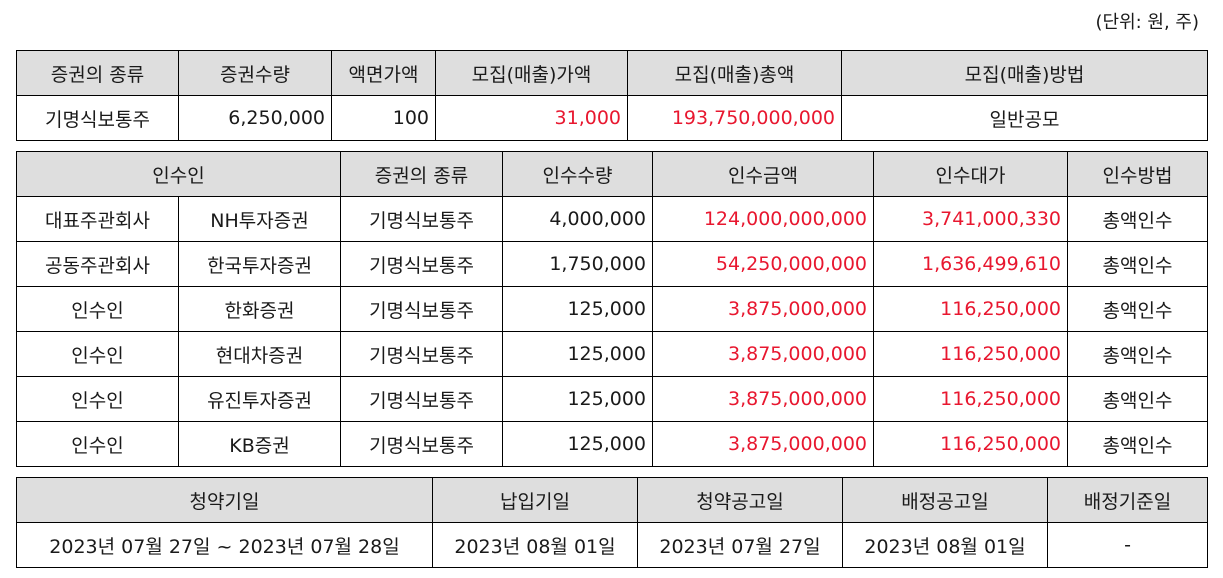 This screenshot has height=578, width=1223. What do you see at coordinates (971, 219) in the screenshot?
I see `underwriter-fee: 3,741,000,330` at bounding box center [971, 219].